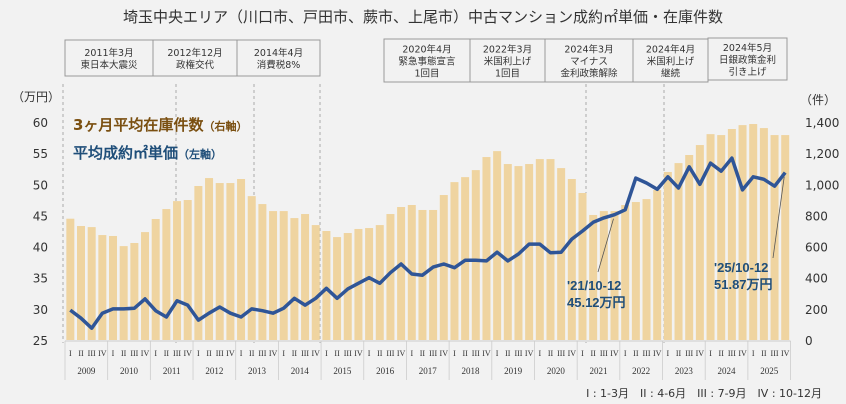 Image resolution: width=846 pixels, height=404 pixels. Describe the element at coordinates (818, 100) in the screenshot. I see `right-axis-unit: （件）` at that location.